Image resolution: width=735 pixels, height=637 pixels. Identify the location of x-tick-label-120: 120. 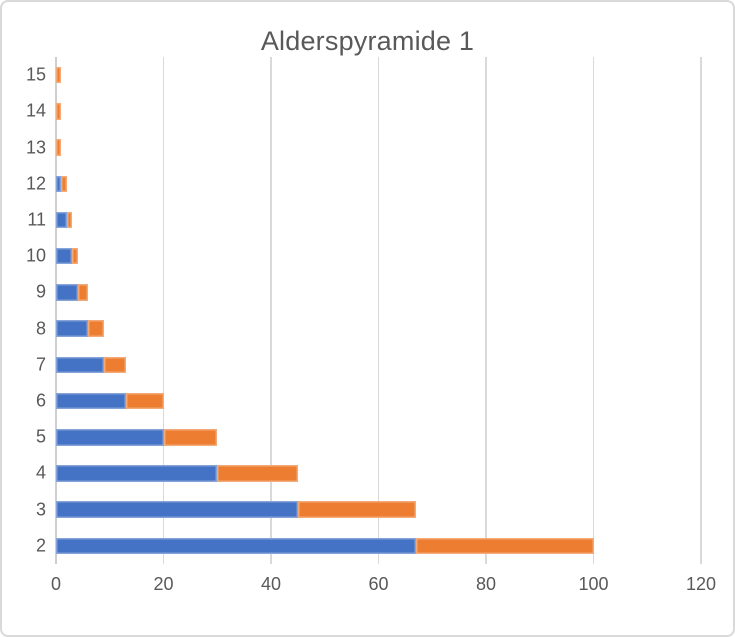
(701, 584).